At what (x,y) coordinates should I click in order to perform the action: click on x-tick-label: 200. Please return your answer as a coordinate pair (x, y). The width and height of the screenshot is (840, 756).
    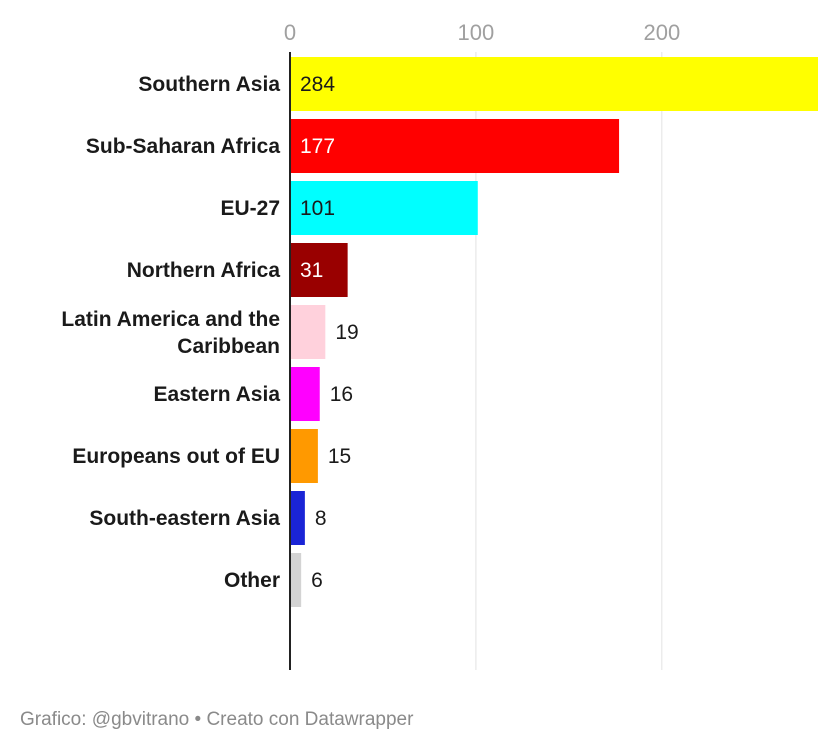
    Looking at the image, I should click on (661, 32).